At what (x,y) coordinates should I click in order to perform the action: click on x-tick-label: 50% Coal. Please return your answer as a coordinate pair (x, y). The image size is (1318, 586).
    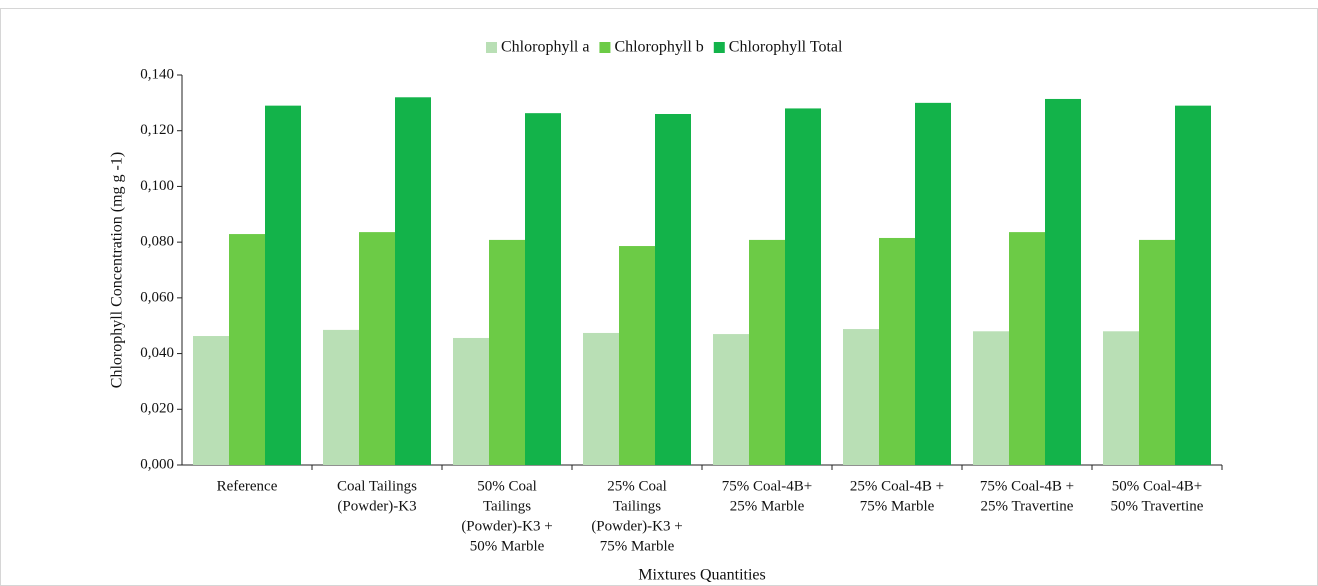
    Looking at the image, I should click on (507, 486).